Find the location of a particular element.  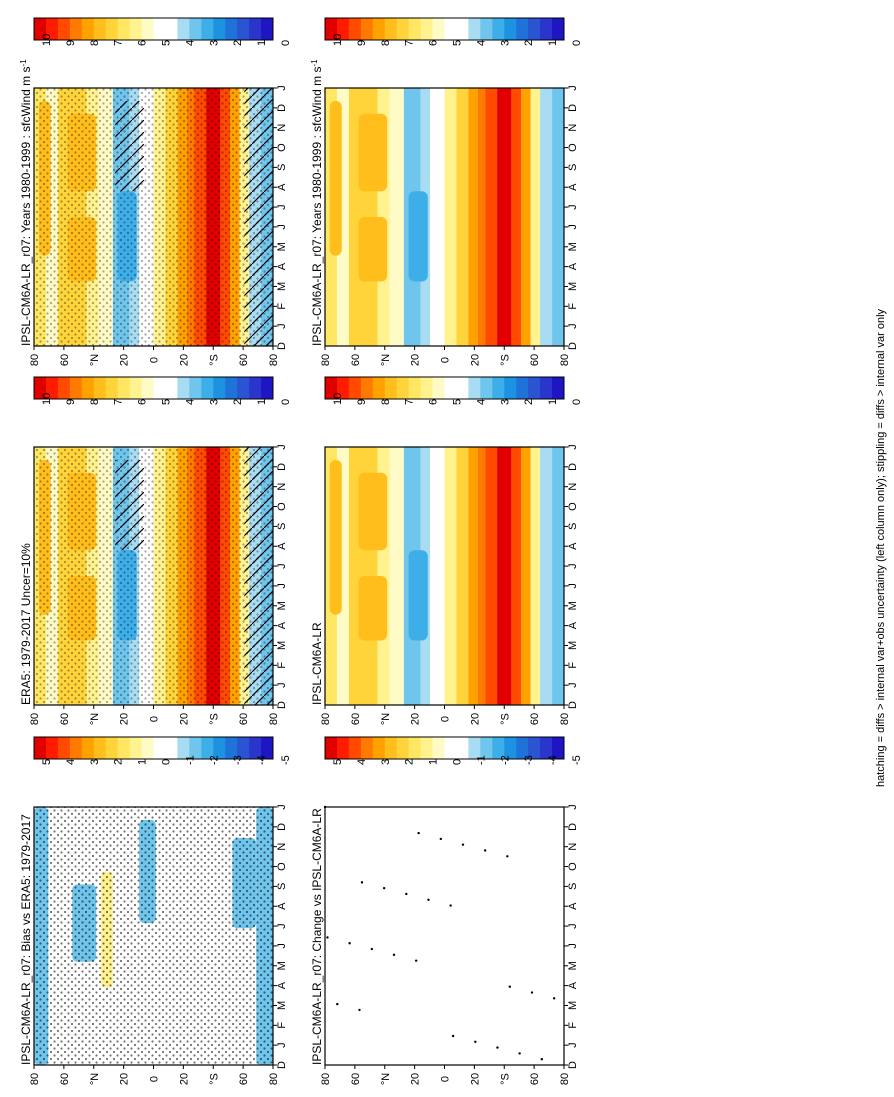

colorbar-tick-label: 1 is located at coordinates (434, 762).